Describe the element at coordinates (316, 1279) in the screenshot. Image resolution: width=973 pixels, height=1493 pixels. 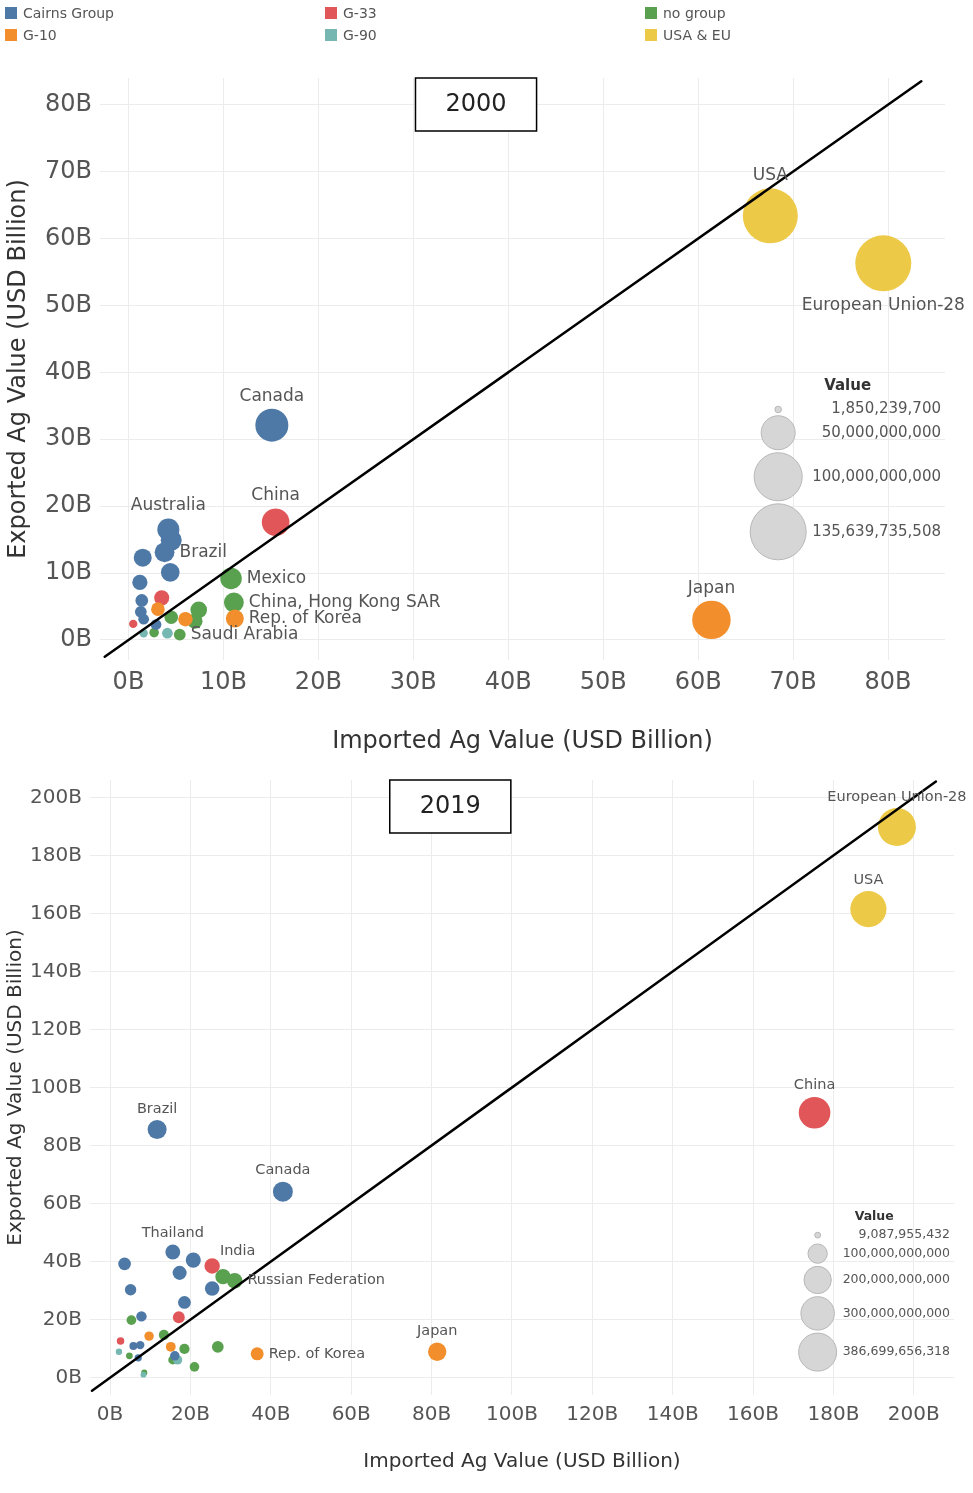
I see `annotation: Russian Federation` at that location.